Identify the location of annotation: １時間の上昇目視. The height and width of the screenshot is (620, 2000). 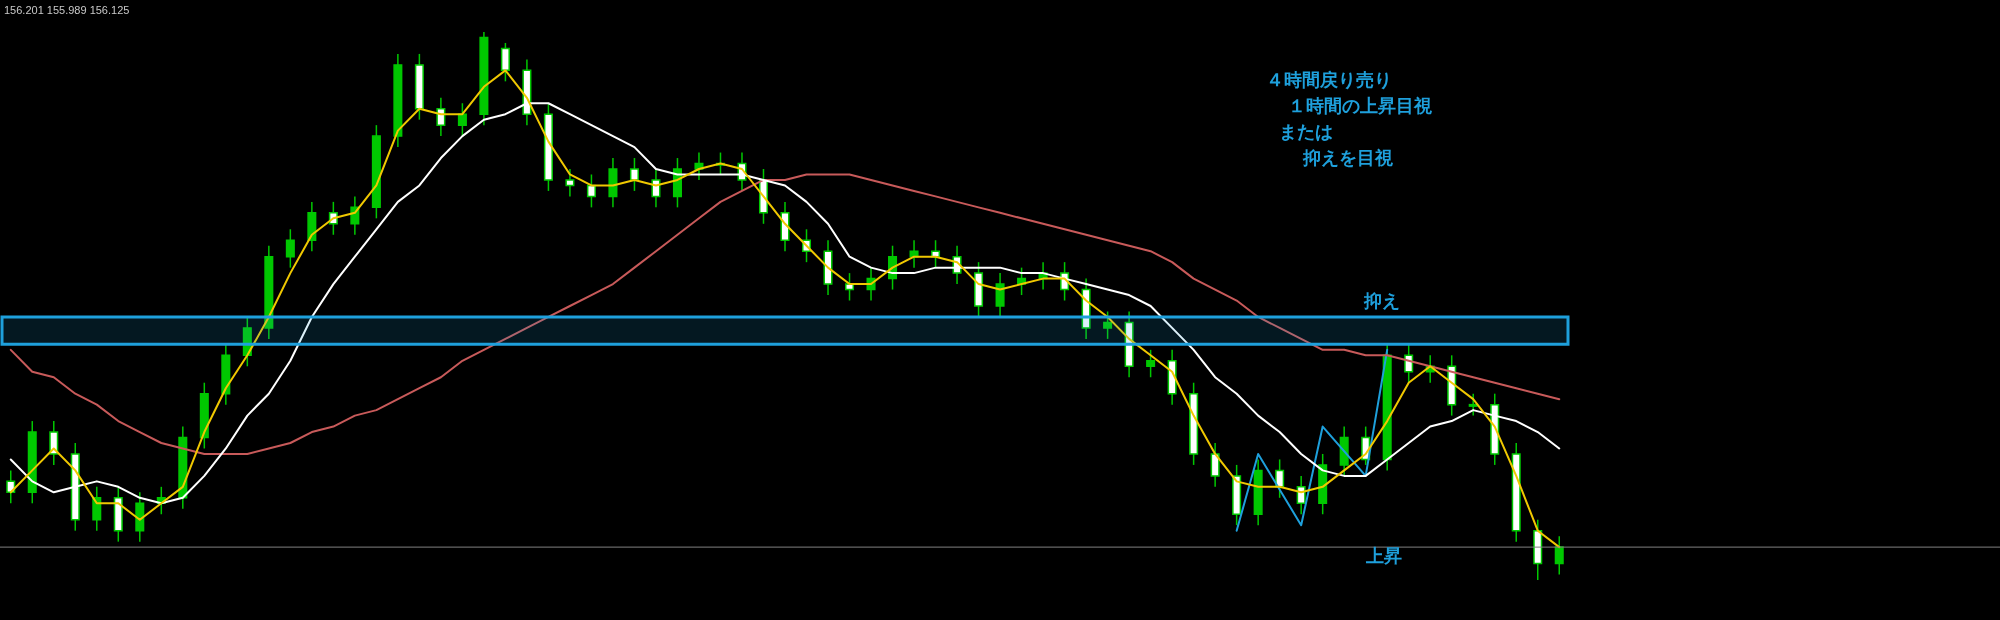
(1360, 106).